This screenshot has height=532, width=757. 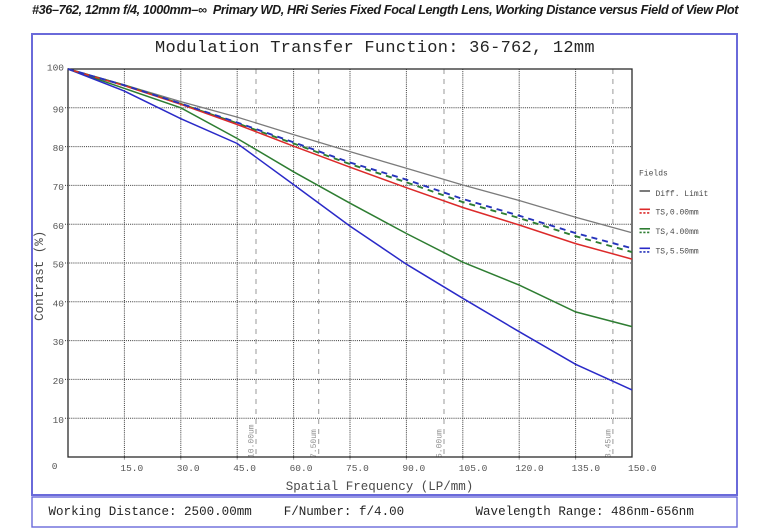 What do you see at coordinates (301, 468) in the screenshot?
I see `svg-text: 60.0` at bounding box center [301, 468].